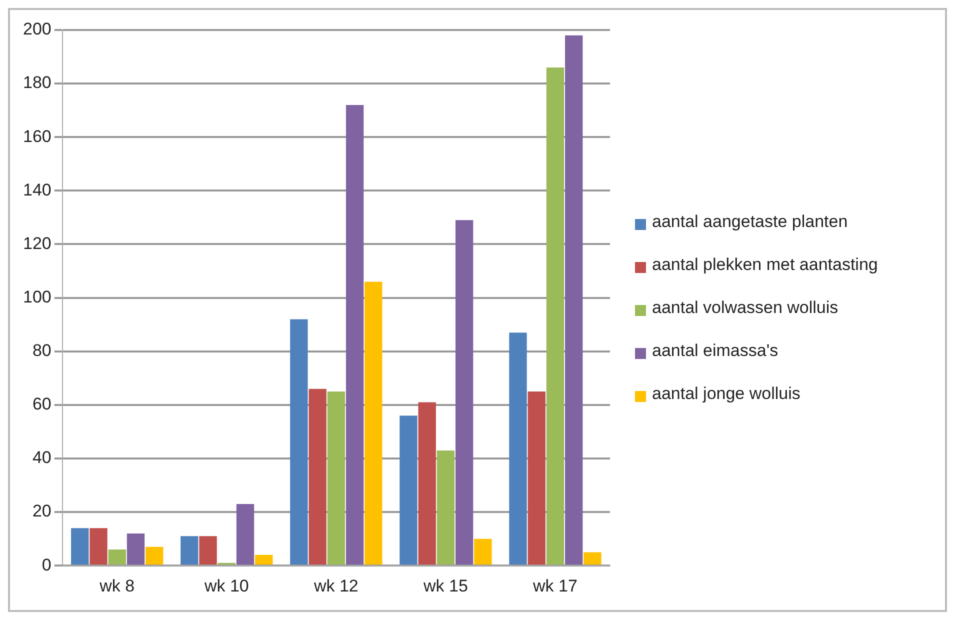 The height and width of the screenshot is (623, 957). What do you see at coordinates (37, 296) in the screenshot?
I see `y-tick-label: 100` at bounding box center [37, 296].